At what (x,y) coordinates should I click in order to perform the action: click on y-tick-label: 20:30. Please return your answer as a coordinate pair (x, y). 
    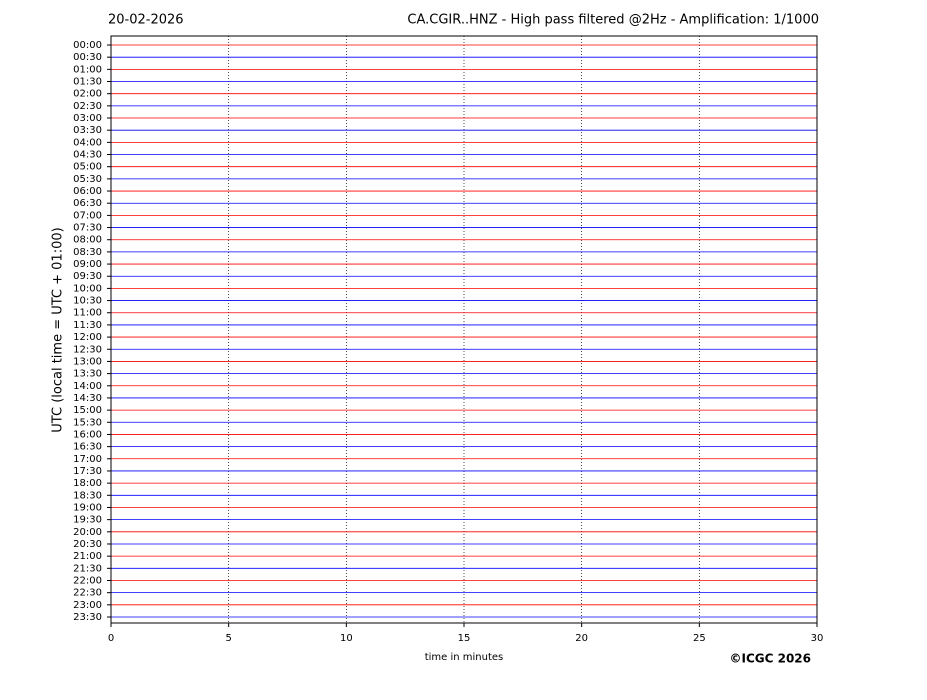
    Looking at the image, I should click on (87, 544).